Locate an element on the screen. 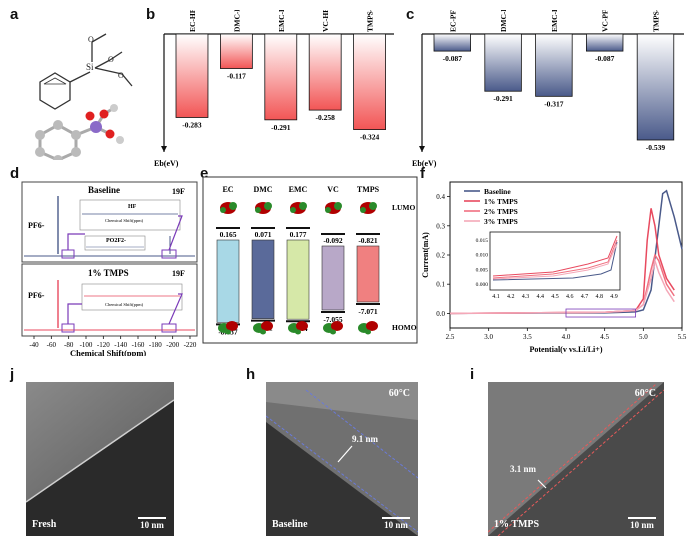  f-ytick-label: 0.1 is located at coordinates (440, 285).